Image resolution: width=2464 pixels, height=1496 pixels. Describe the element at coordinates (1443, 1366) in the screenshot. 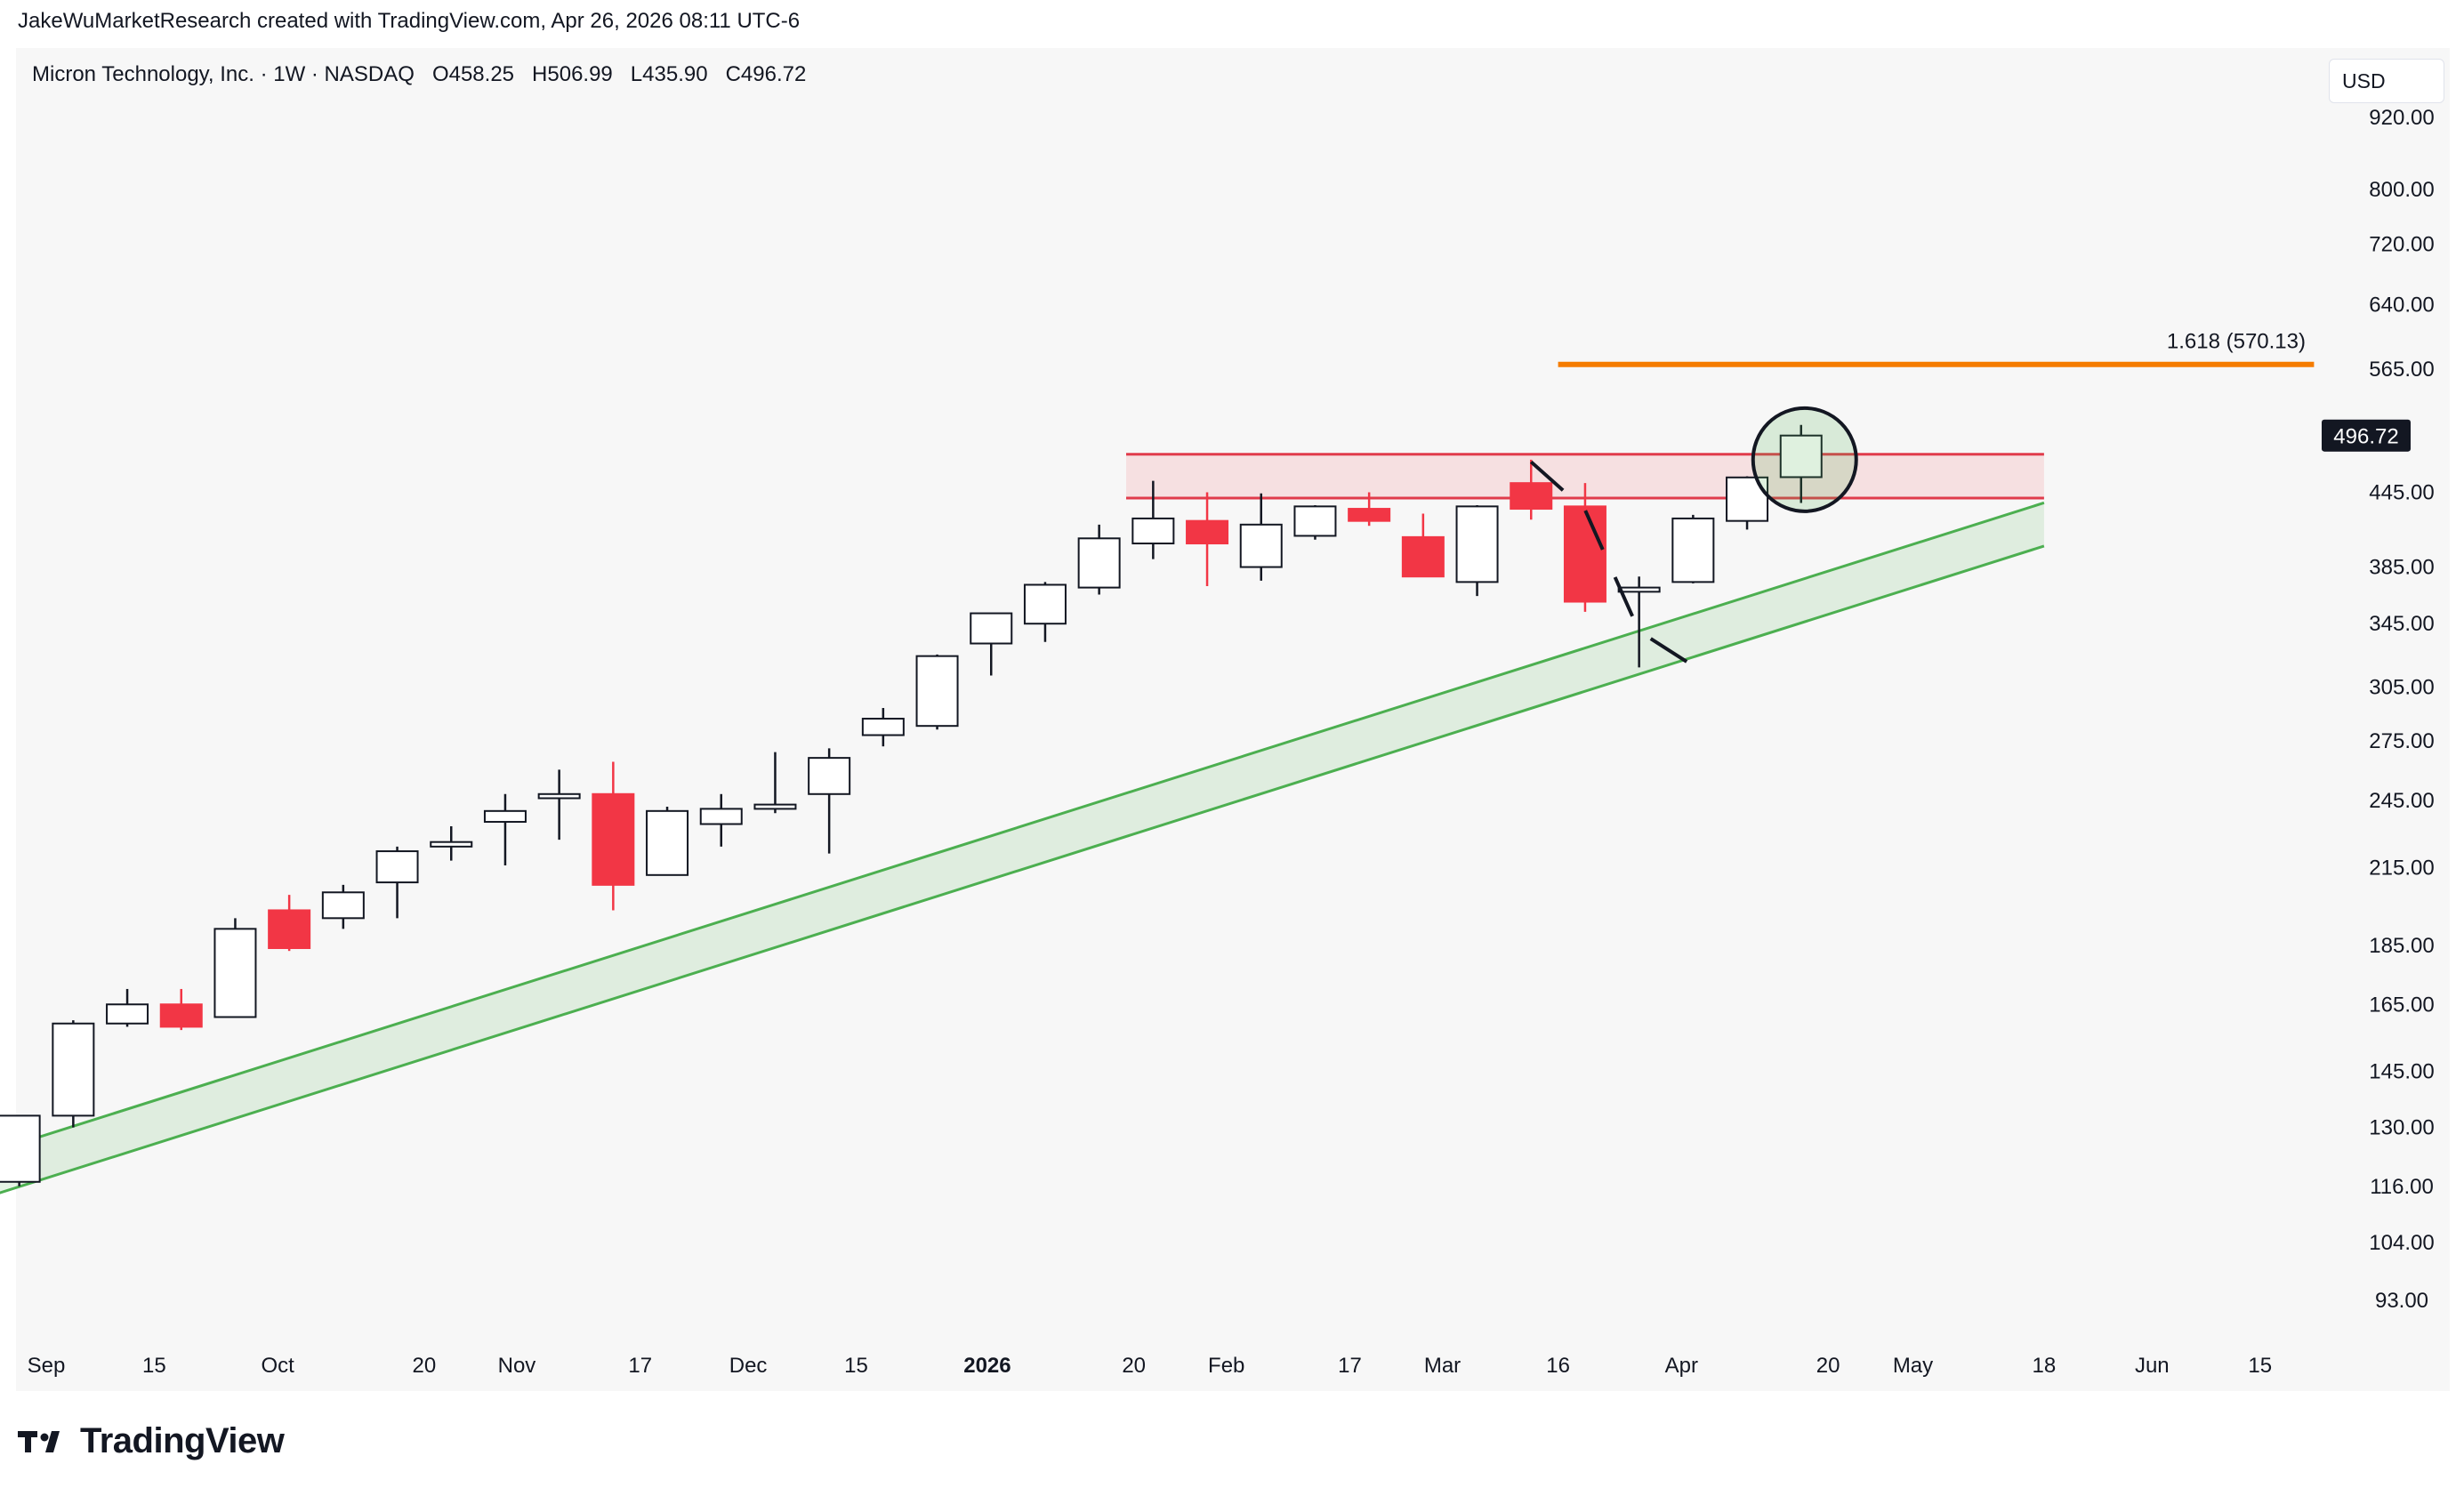

I see `time-tick-label: Mar` at that location.